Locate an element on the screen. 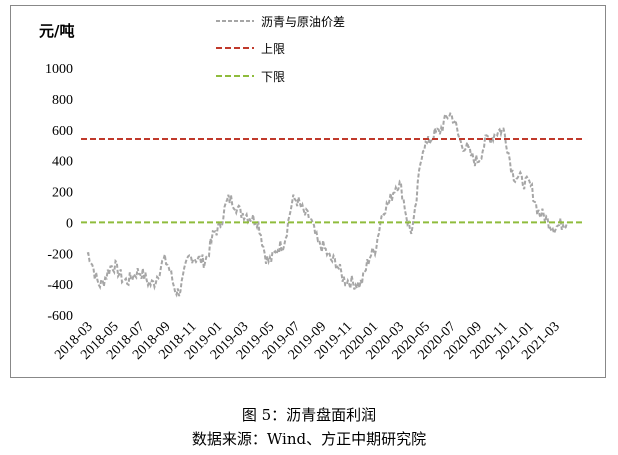 The height and width of the screenshot is (455, 618). figure-caption: 图 5：沥青盘面利润 数据来源：Wind、方正中期研究院 is located at coordinates (309, 427).